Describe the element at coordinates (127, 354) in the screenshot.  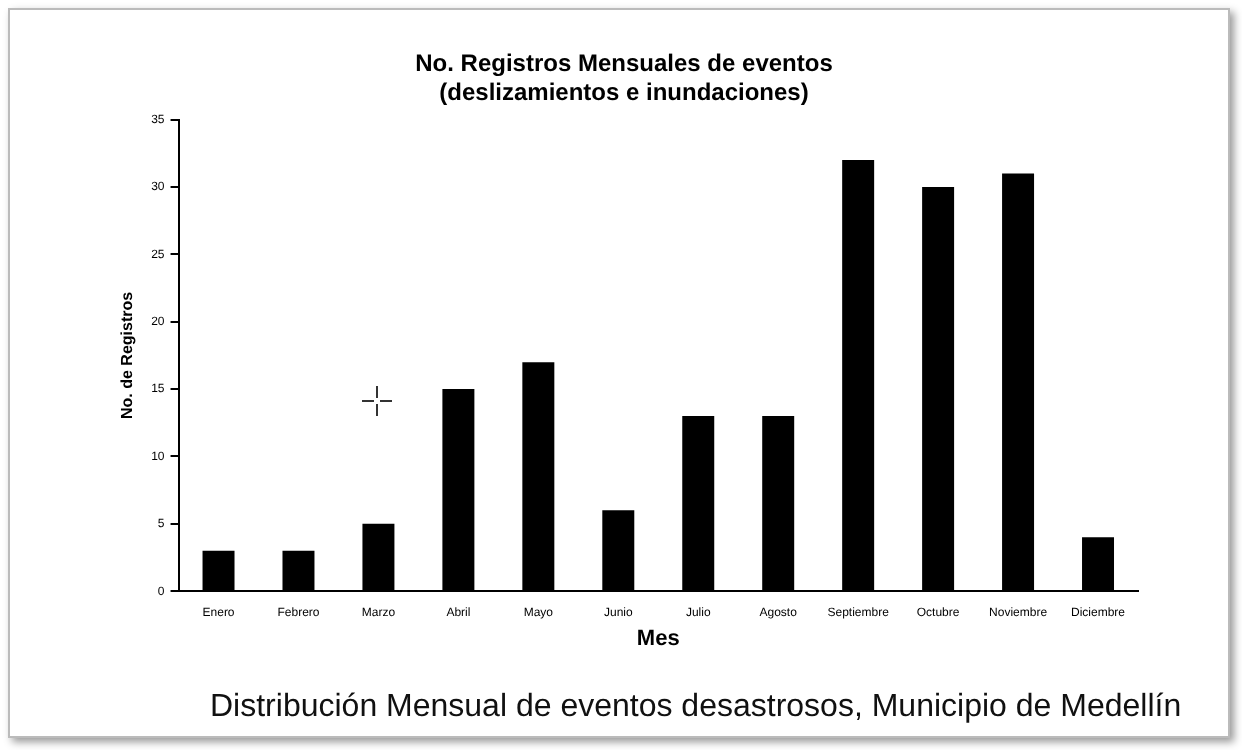
I see `y-axis-title: No. de Registros` at that location.